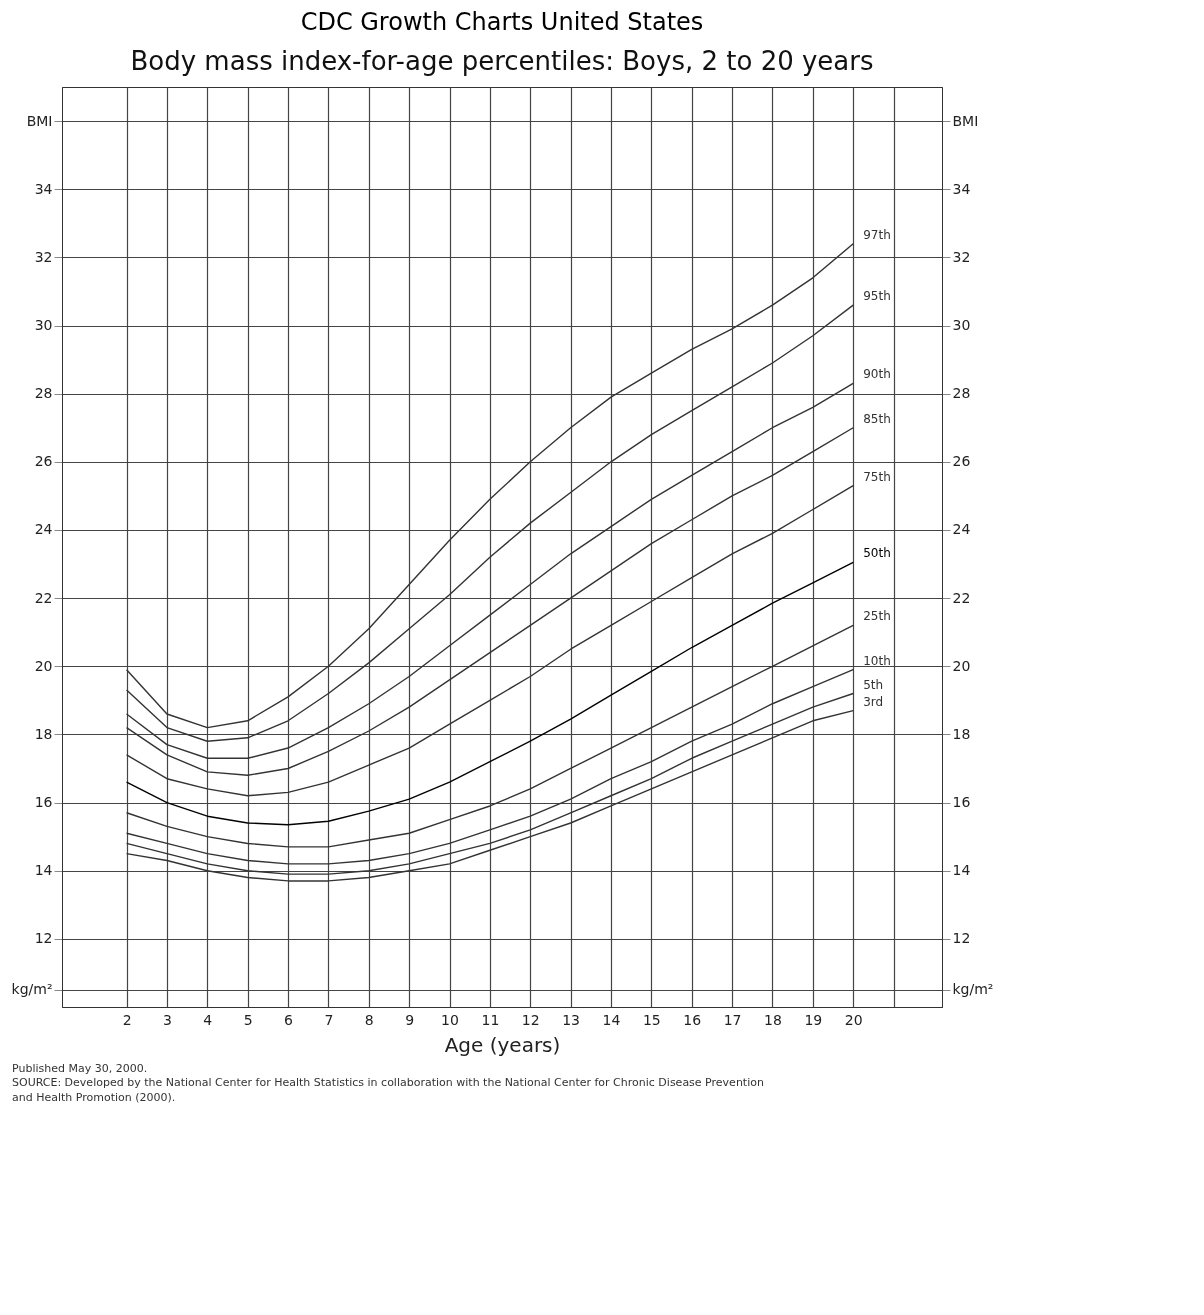  Describe the element at coordinates (530, 1019) in the screenshot. I see `x-tick-label: 12` at that location.